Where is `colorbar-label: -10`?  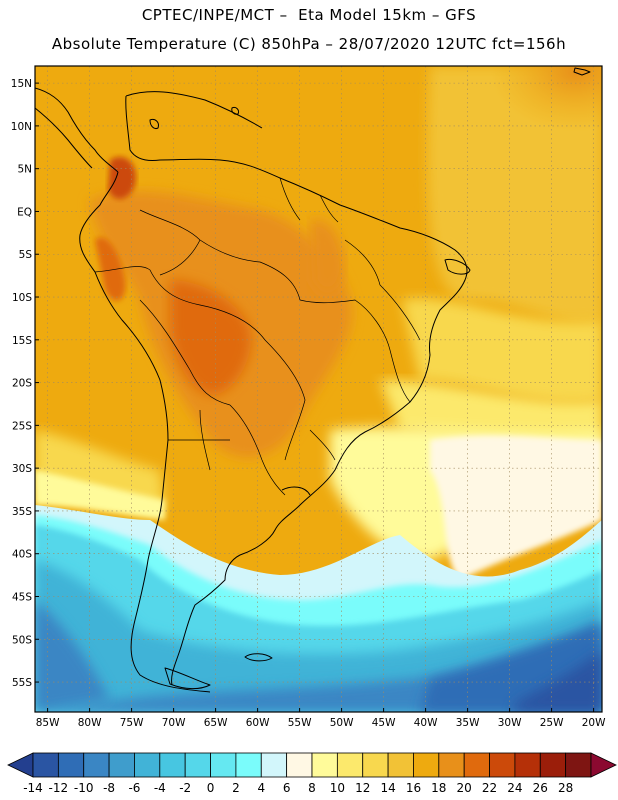 colorbar-label: -10 is located at coordinates (84, 788).